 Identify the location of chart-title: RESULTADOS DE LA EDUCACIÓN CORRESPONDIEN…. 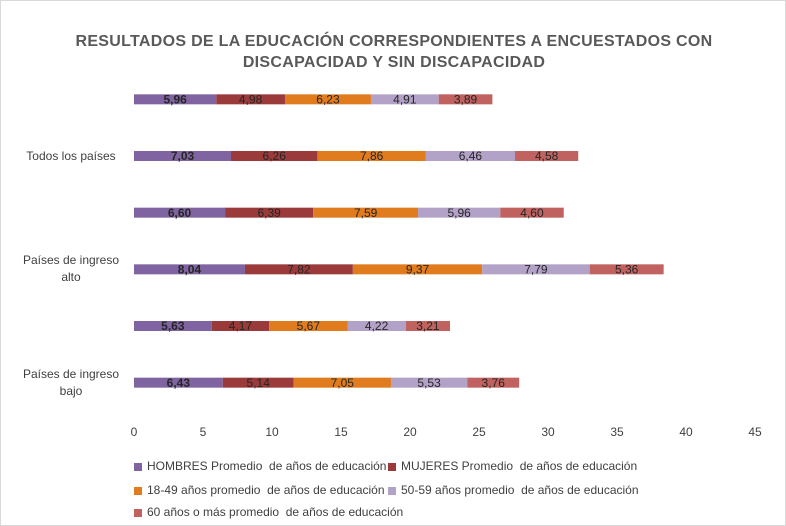
(394, 52).